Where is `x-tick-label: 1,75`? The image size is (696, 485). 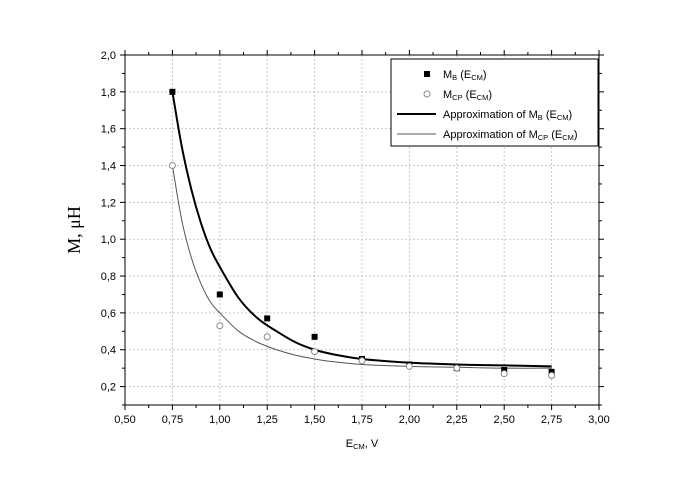
x-tick-label: 1,75 is located at coordinates (361, 420).